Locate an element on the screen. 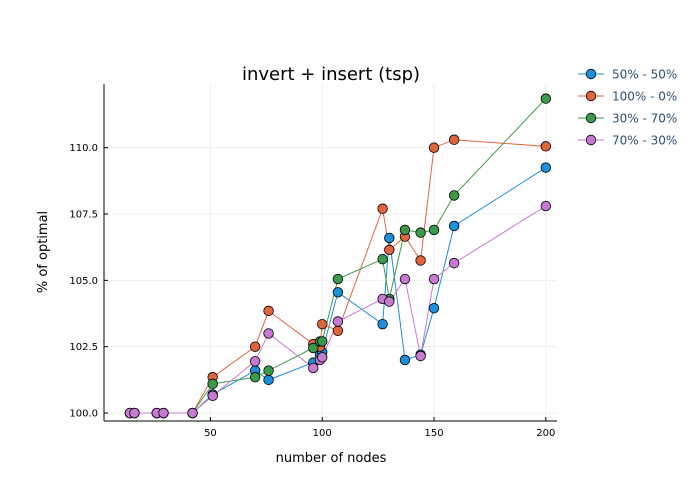 The image size is (700, 500). x-tick-label: 100 is located at coordinates (322, 433).